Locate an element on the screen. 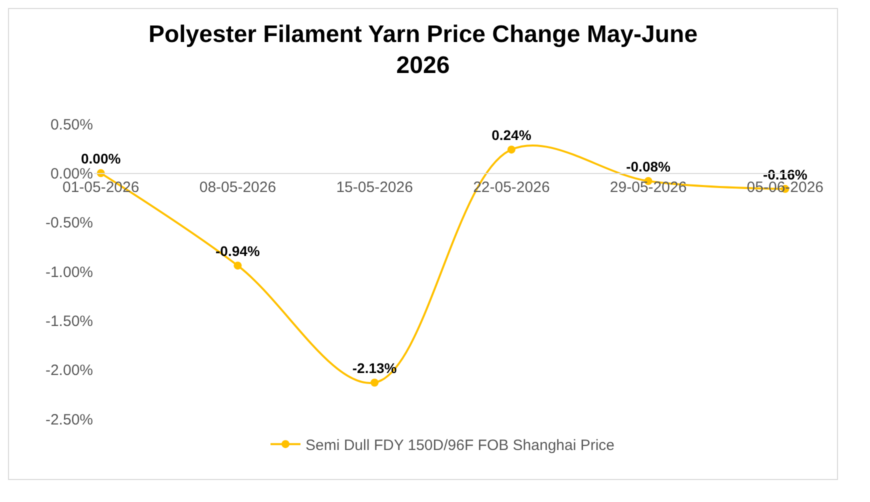 The height and width of the screenshot is (502, 870). x-tick-label: 29-05-2026 is located at coordinates (648, 187).